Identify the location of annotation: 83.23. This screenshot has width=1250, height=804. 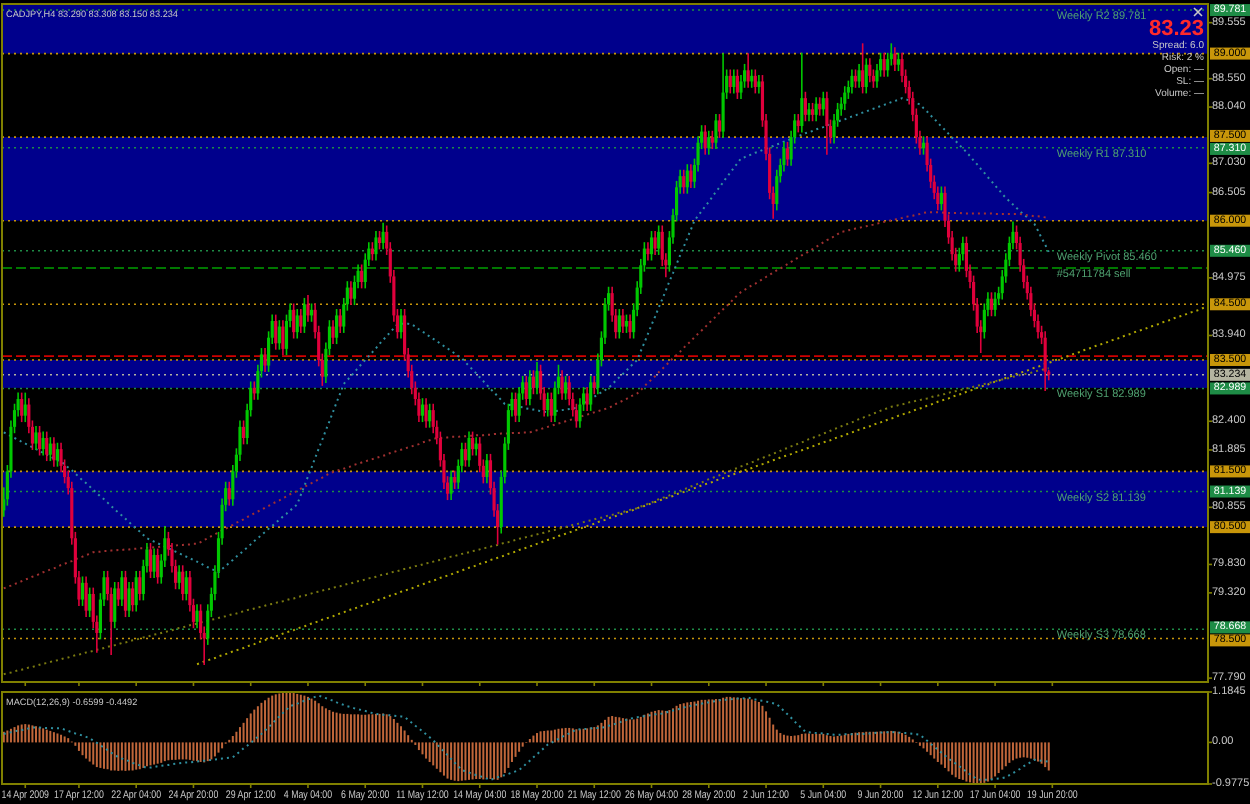
(1176, 29).